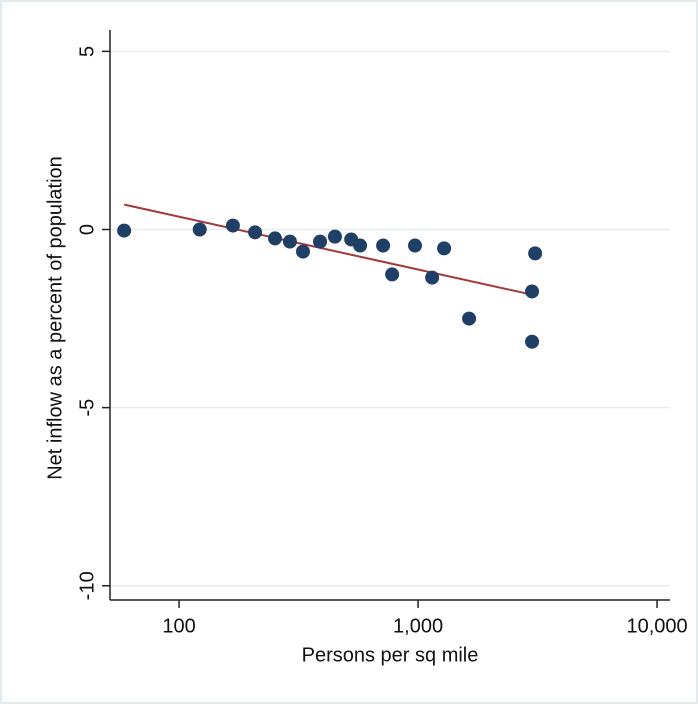  I want to click on x-tick-label: 1,000, so click(418, 626).